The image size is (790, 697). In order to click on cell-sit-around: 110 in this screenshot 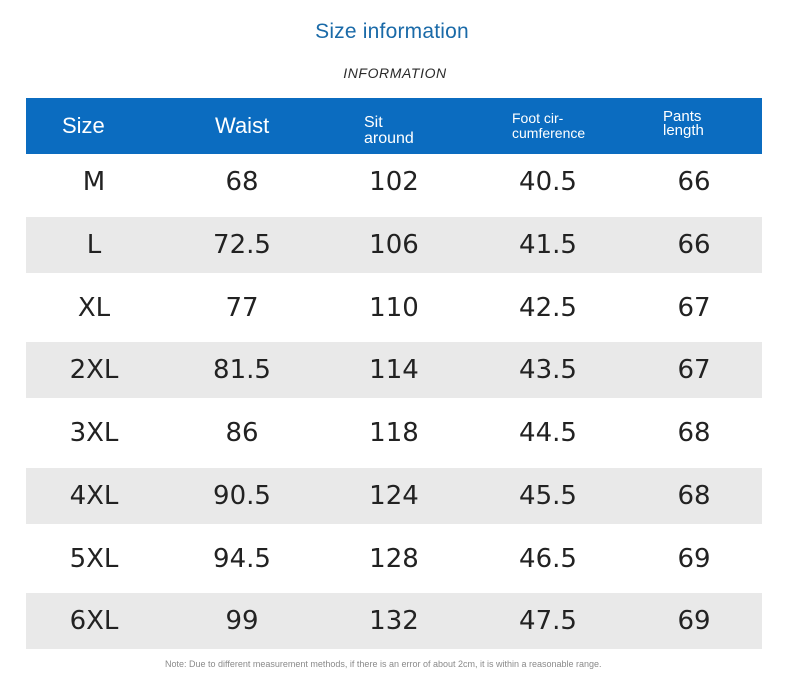, I will do `click(394, 307)`.